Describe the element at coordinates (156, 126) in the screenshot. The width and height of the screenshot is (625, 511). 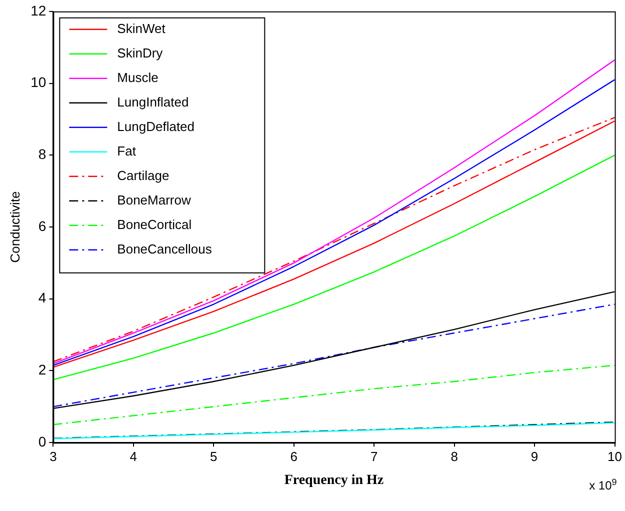
I see `legend-label: LungDeflated` at that location.